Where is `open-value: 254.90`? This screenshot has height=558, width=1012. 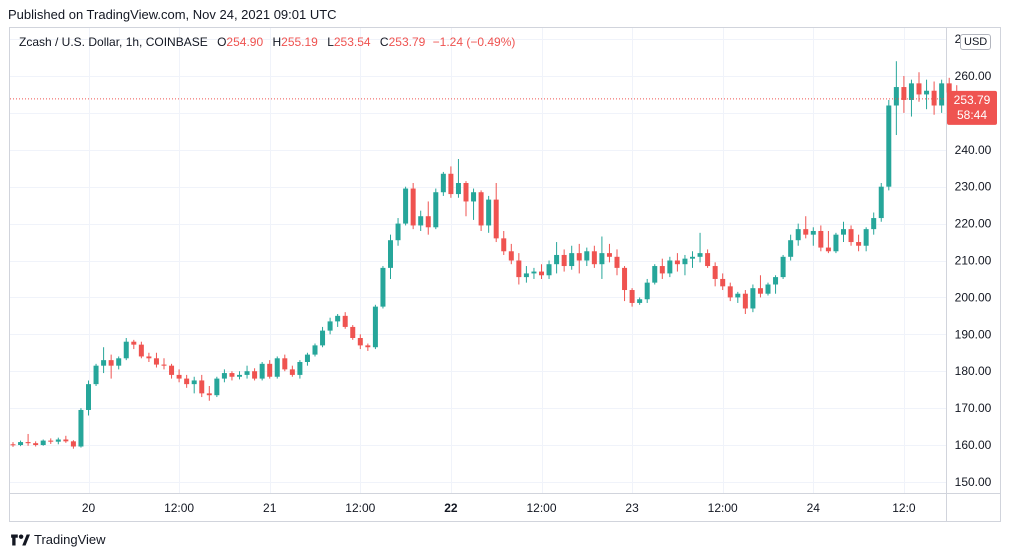
open-value: 254.90 is located at coordinates (245, 42).